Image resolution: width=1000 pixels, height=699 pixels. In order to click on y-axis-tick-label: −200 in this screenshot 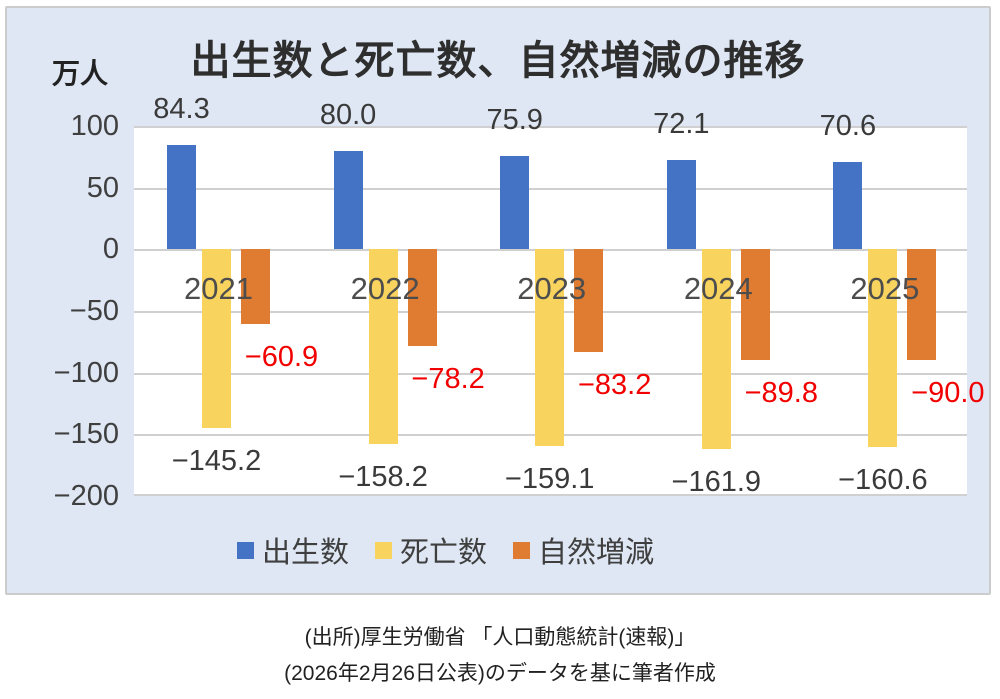, I will do `click(86, 496)`.